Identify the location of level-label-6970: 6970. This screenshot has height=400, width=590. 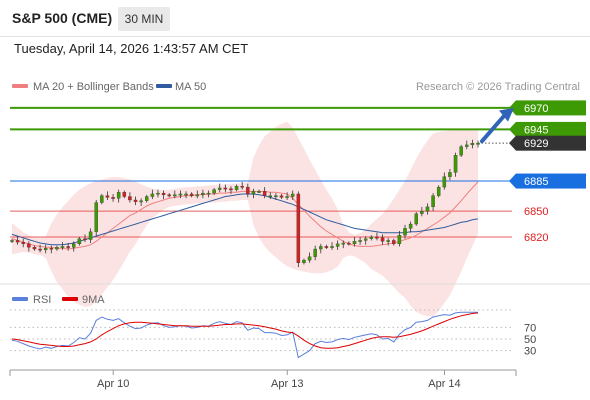
(536, 109).